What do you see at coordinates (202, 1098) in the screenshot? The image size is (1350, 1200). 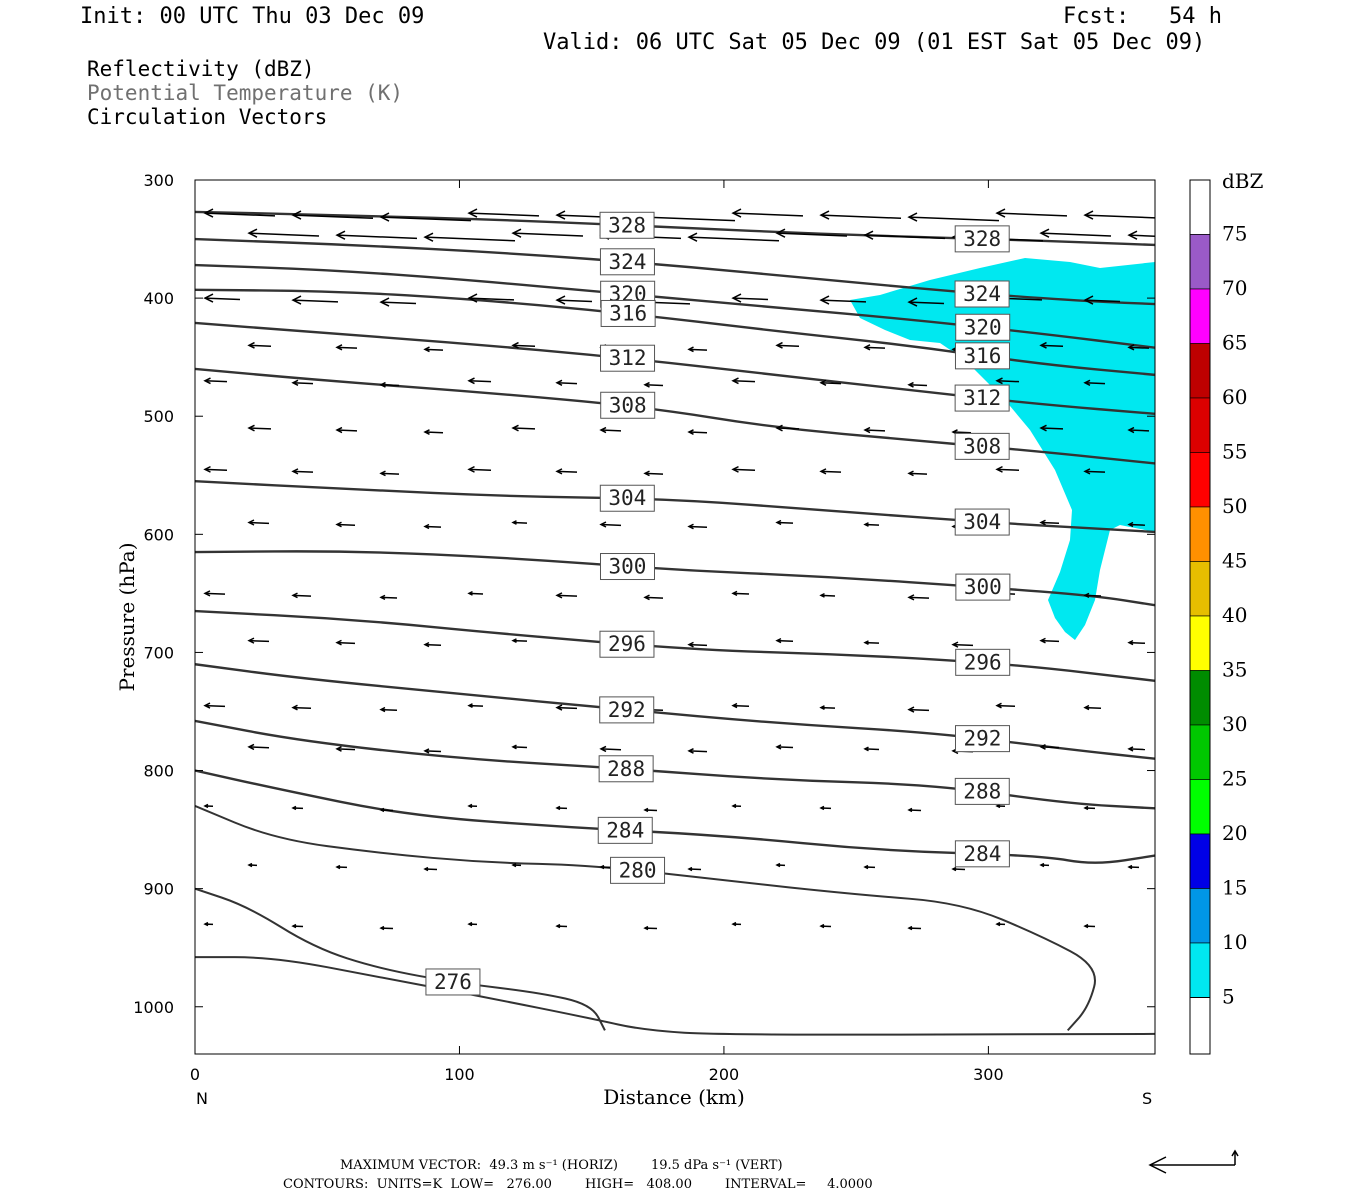 I see `x-end-north: N` at bounding box center [202, 1098].